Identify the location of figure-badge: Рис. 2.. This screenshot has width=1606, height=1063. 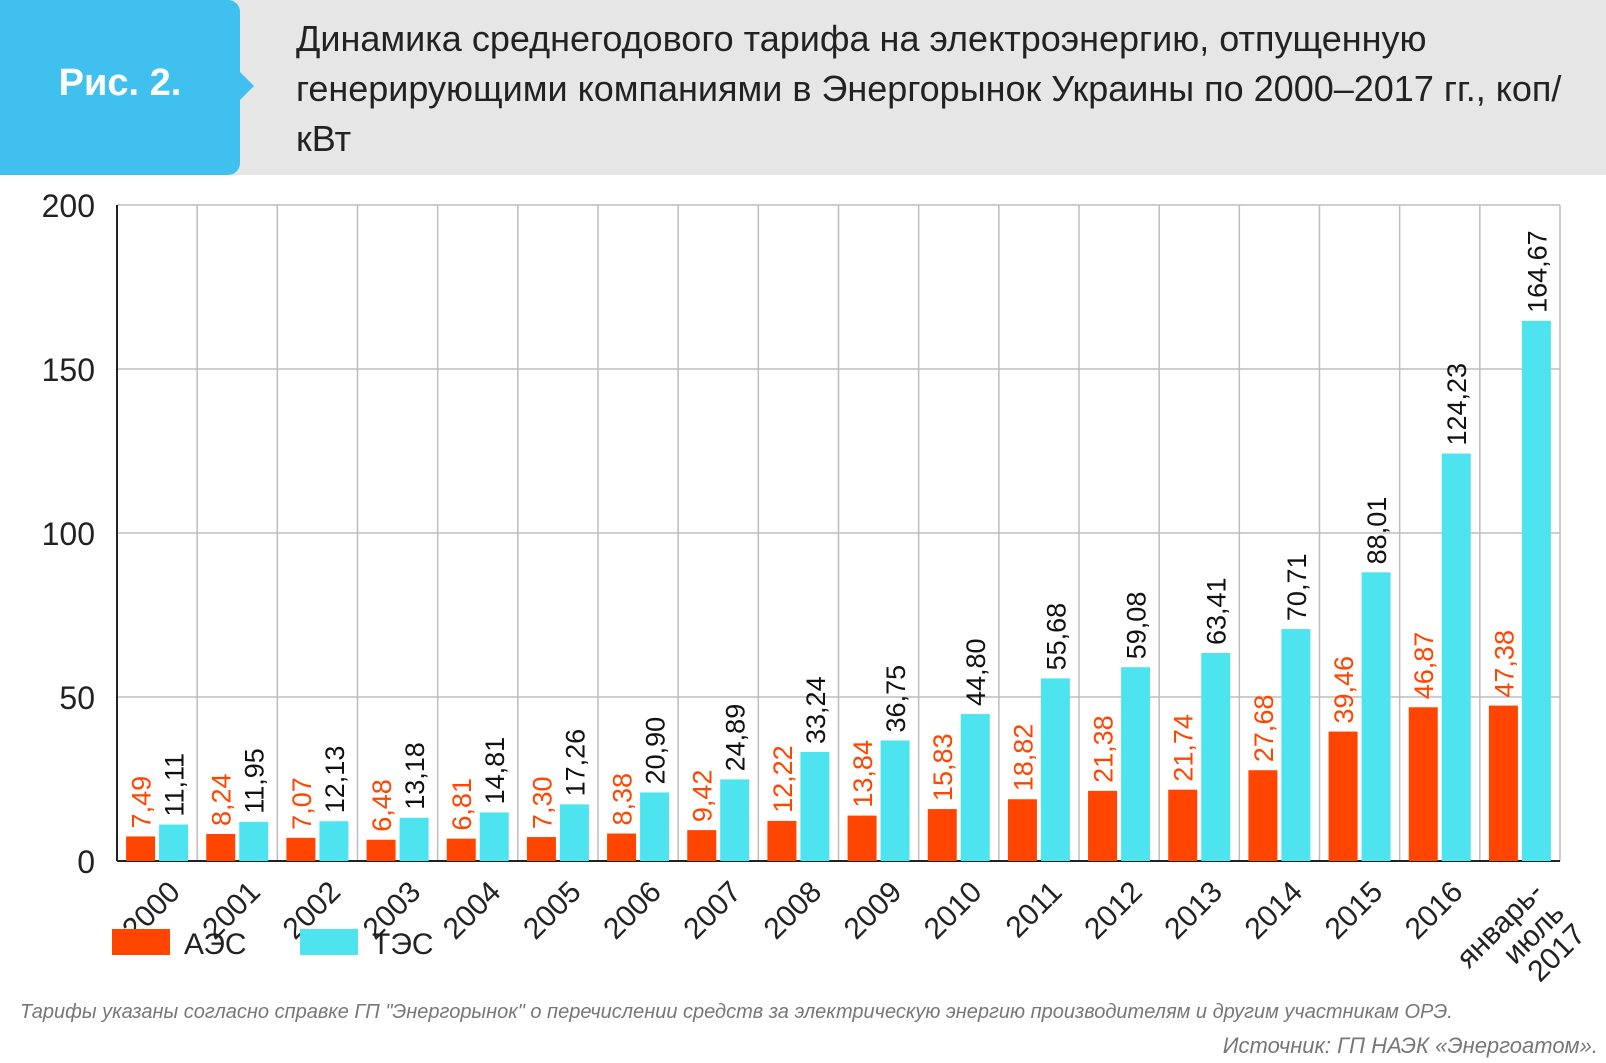
(120, 87).